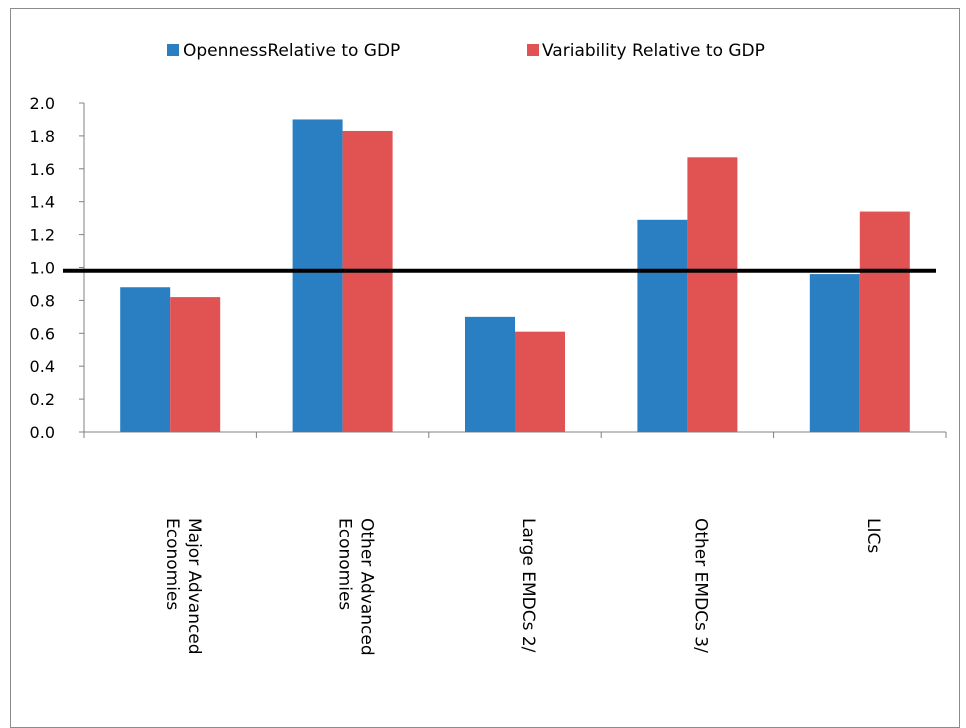 This screenshot has width=966, height=728. What do you see at coordinates (57, 268) in the screenshot?
I see `y-axis: 0.0 0.2 0.4 0.6 0.8 1.0 1.2 1.4 1.6 1.8 2.0` at bounding box center [57, 268].